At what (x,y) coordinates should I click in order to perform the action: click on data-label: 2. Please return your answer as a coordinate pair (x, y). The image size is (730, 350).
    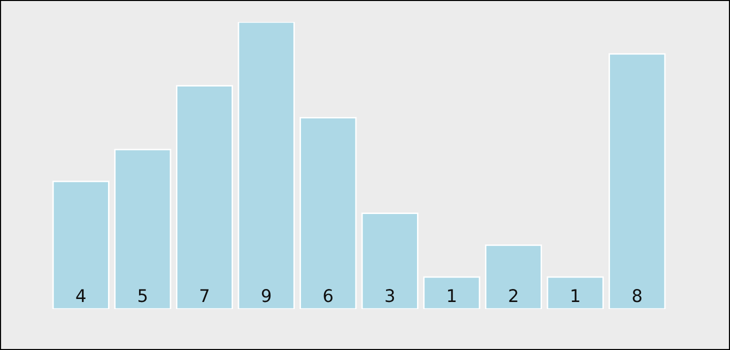
    Looking at the image, I should click on (513, 295).